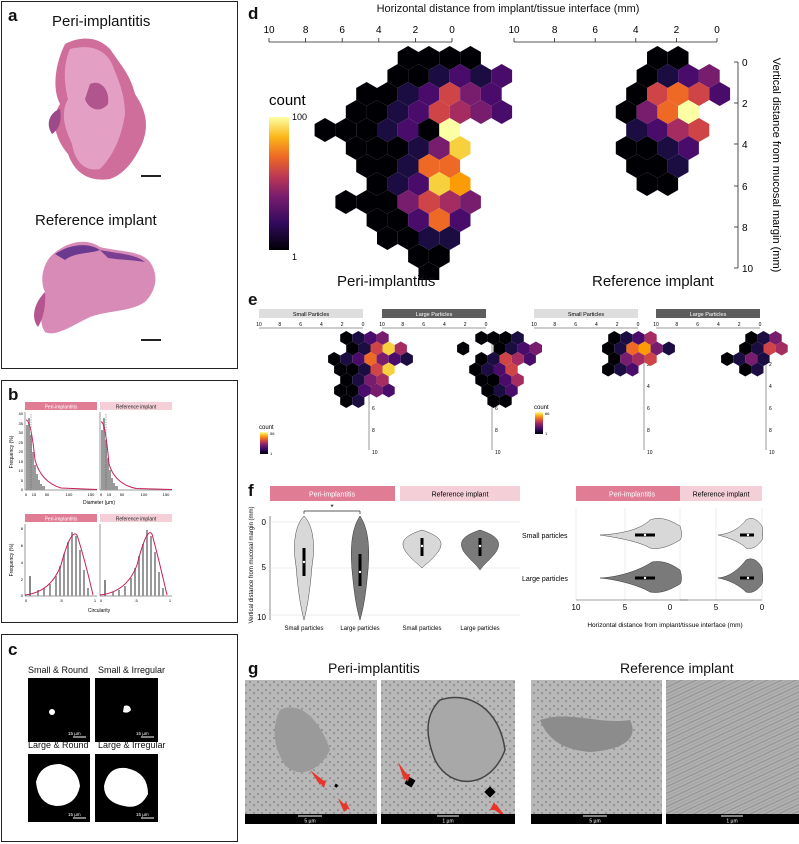 The image size is (799, 844). Describe the element at coordinates (61, 600) in the screenshot. I see `svg-text: .5` at that location.